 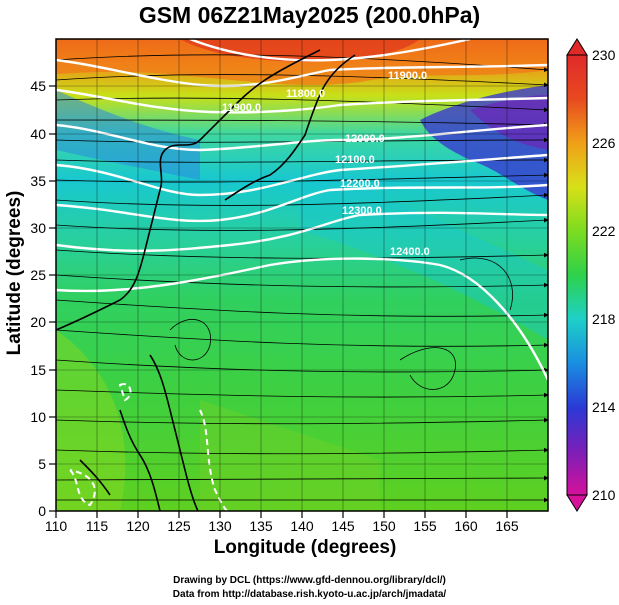 I want to click on y-tick-label: 10, so click(x=38, y=417).